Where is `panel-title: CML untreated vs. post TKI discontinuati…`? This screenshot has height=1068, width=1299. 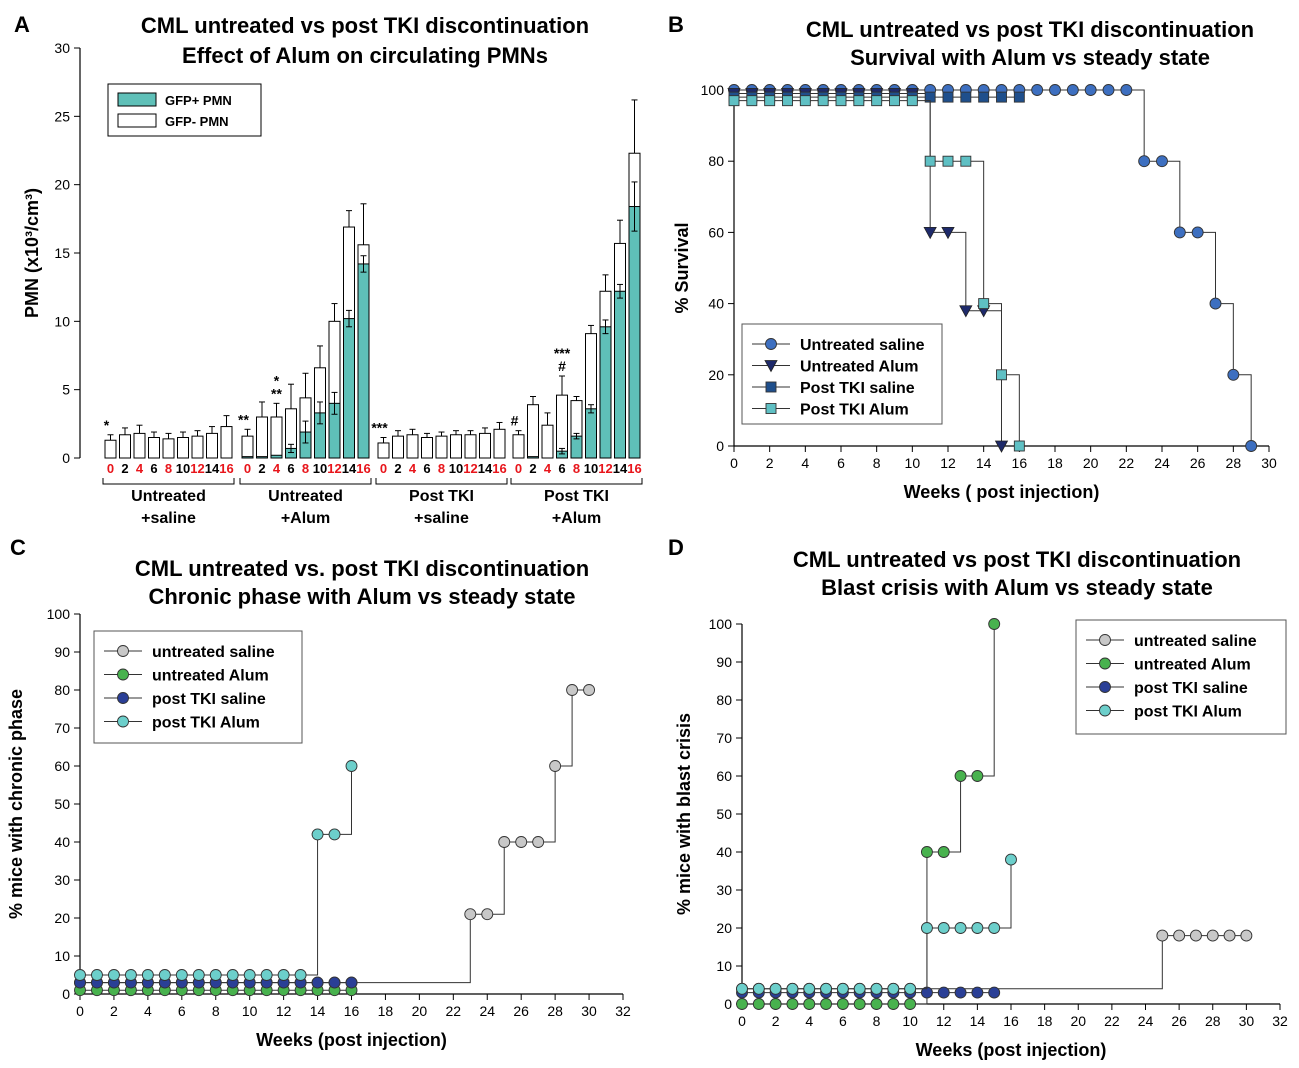 panel-title: CML untreated vs. post TKI discontinuati… is located at coordinates (362, 568).